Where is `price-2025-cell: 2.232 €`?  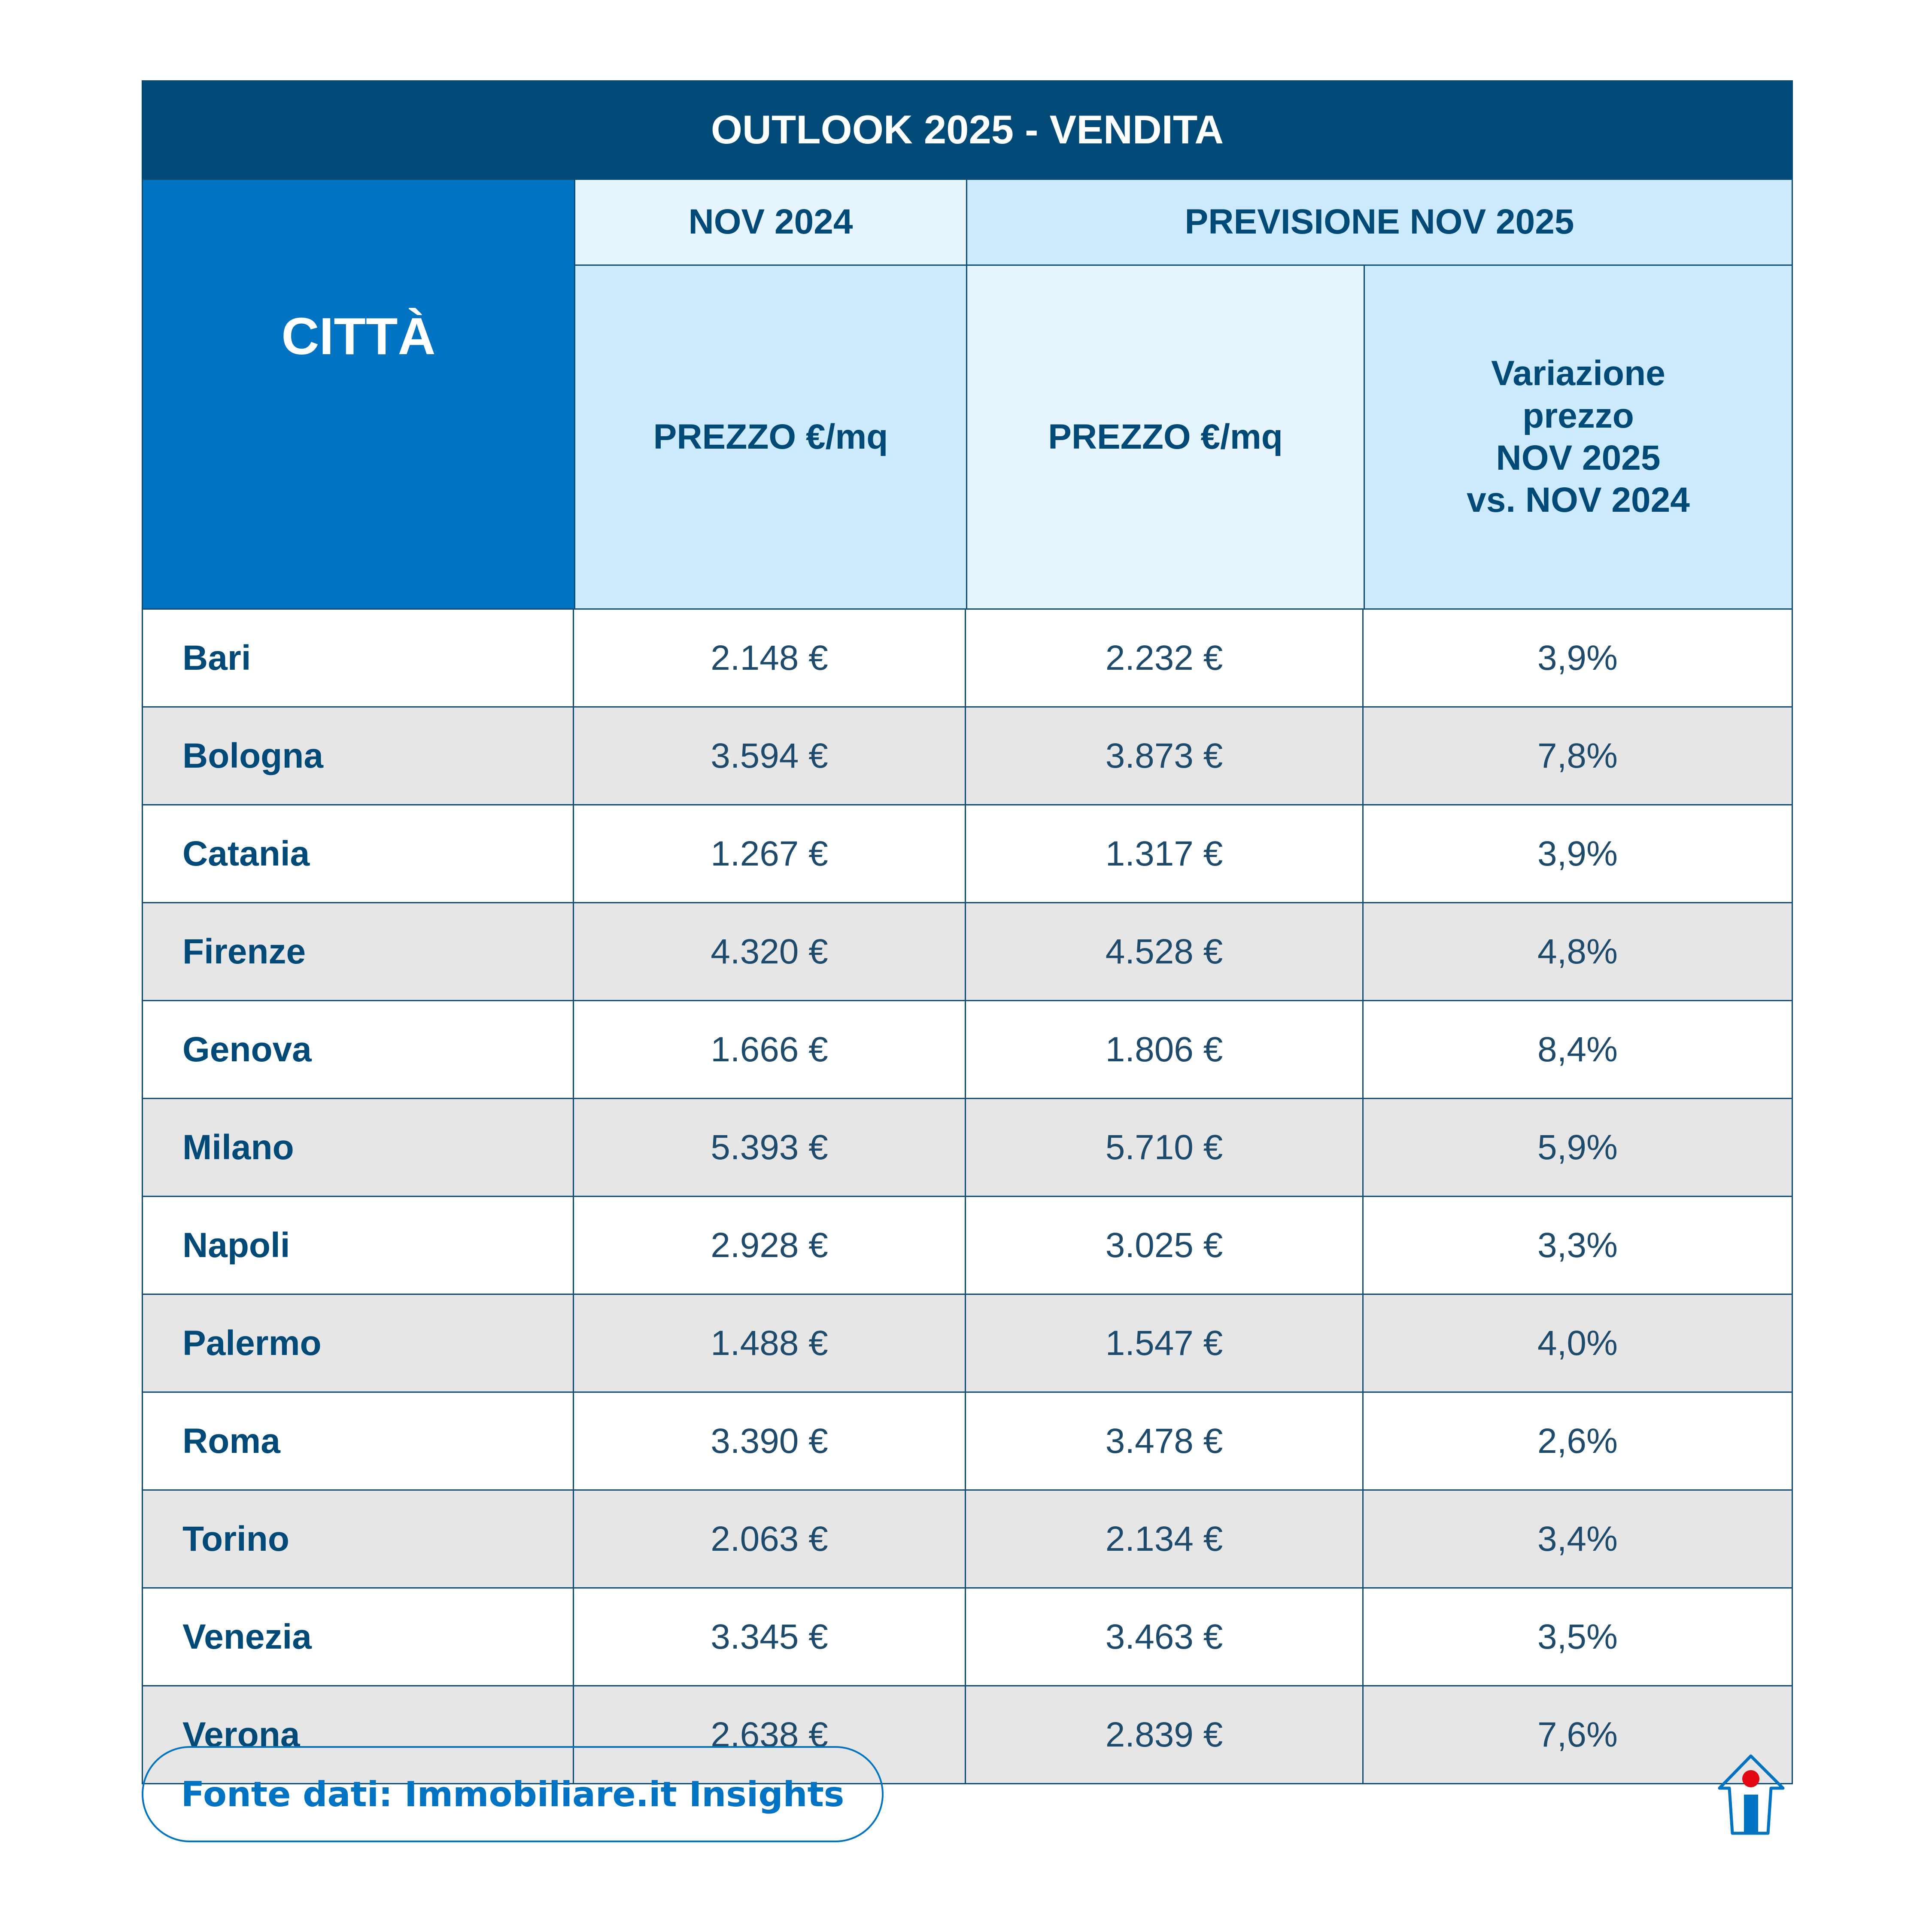
price-2025-cell: 2.232 € is located at coordinates (1165, 659).